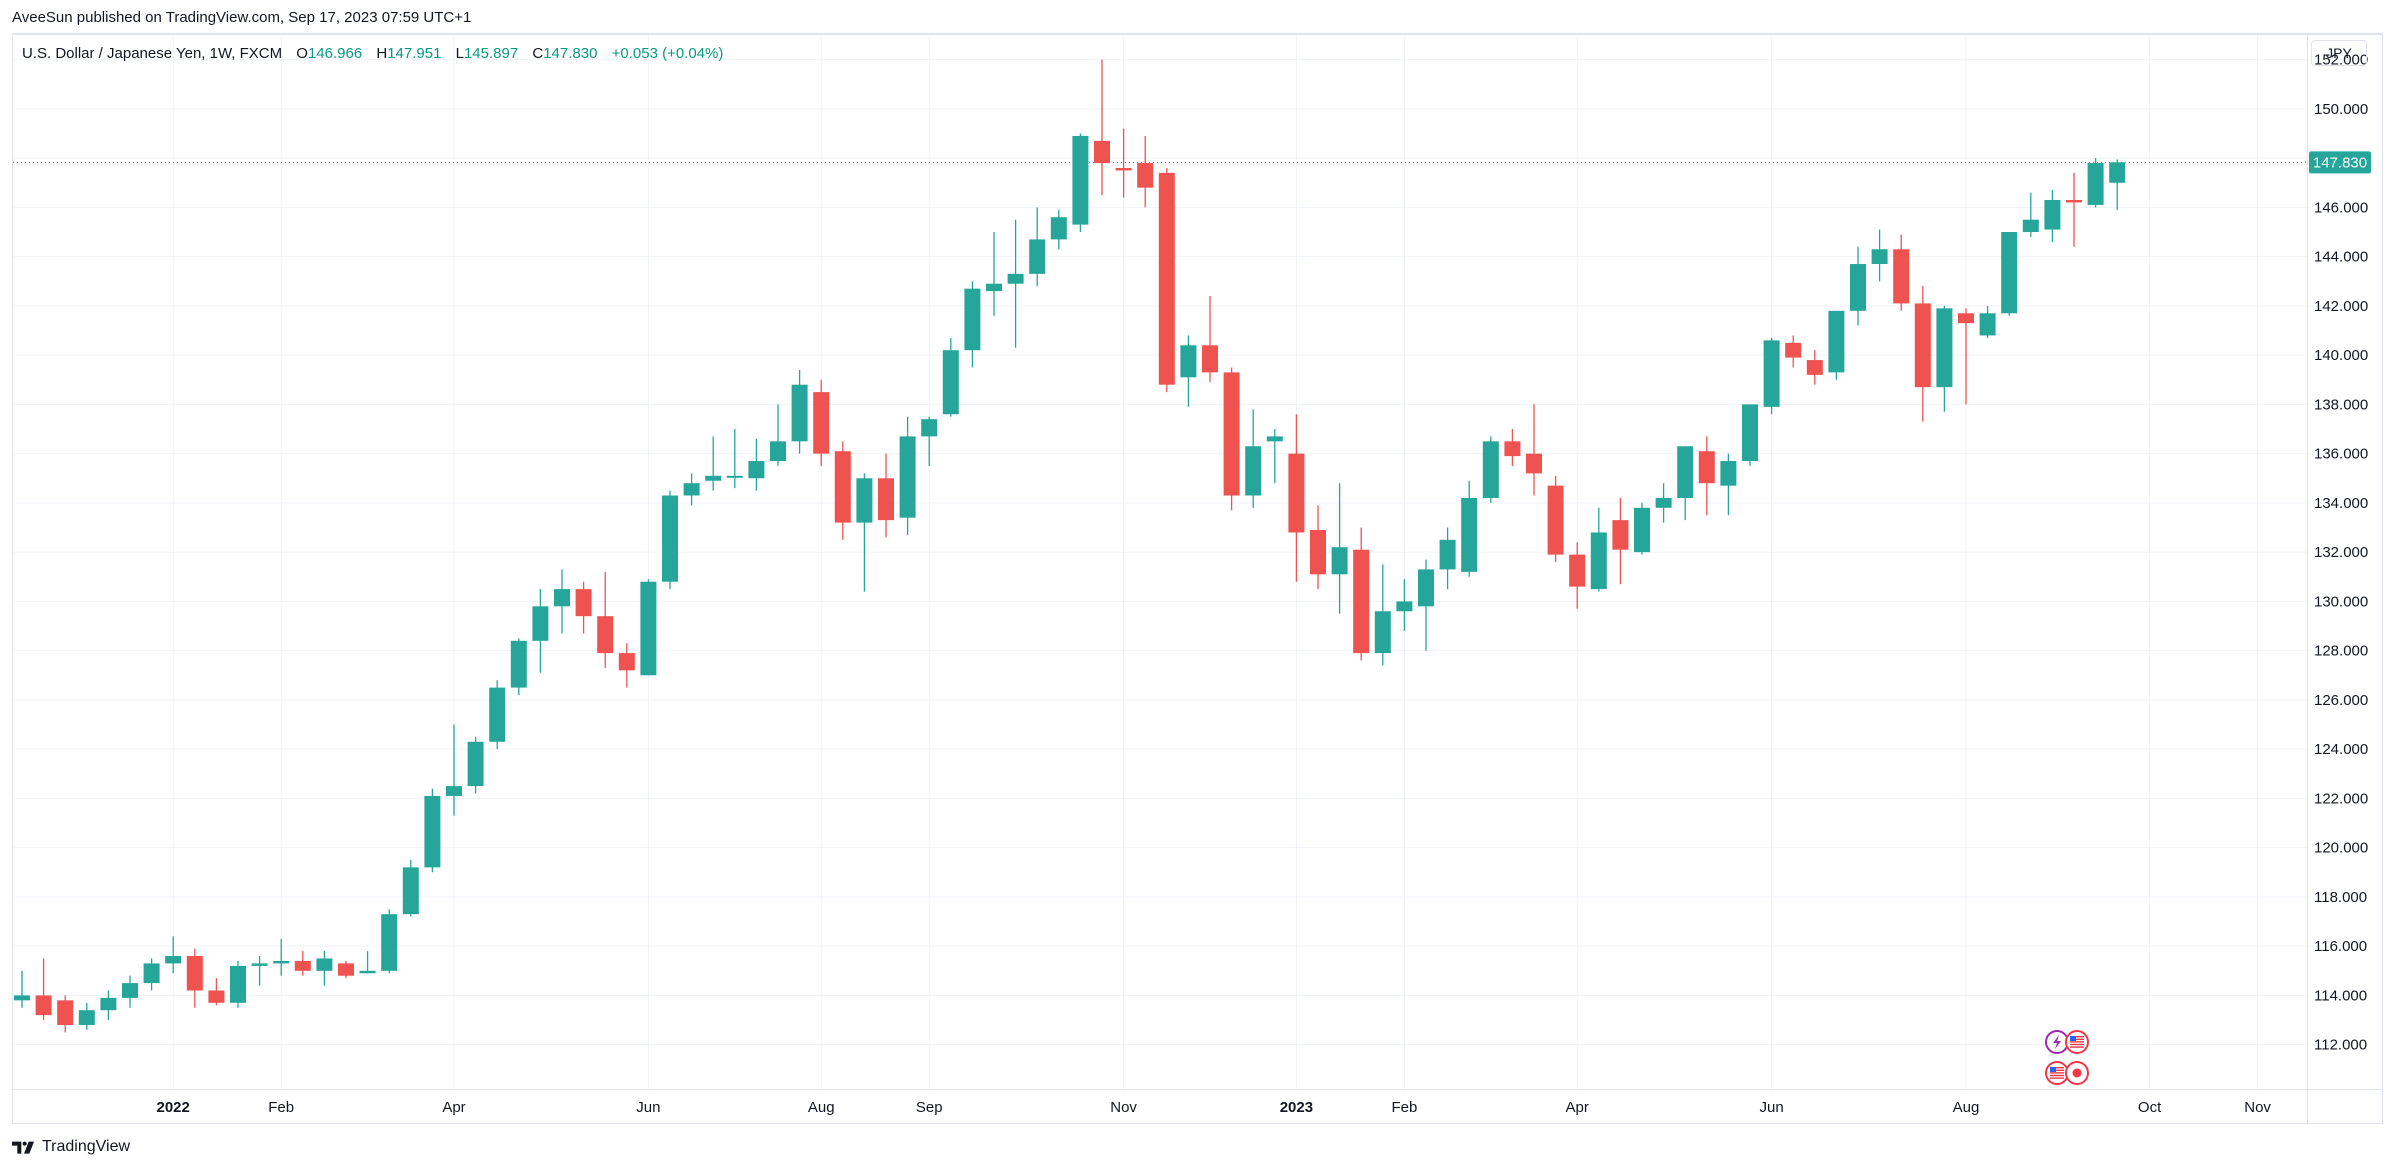 The height and width of the screenshot is (1168, 2395). Describe the element at coordinates (453, 1107) in the screenshot. I see `x-tick-label: Apr` at that location.